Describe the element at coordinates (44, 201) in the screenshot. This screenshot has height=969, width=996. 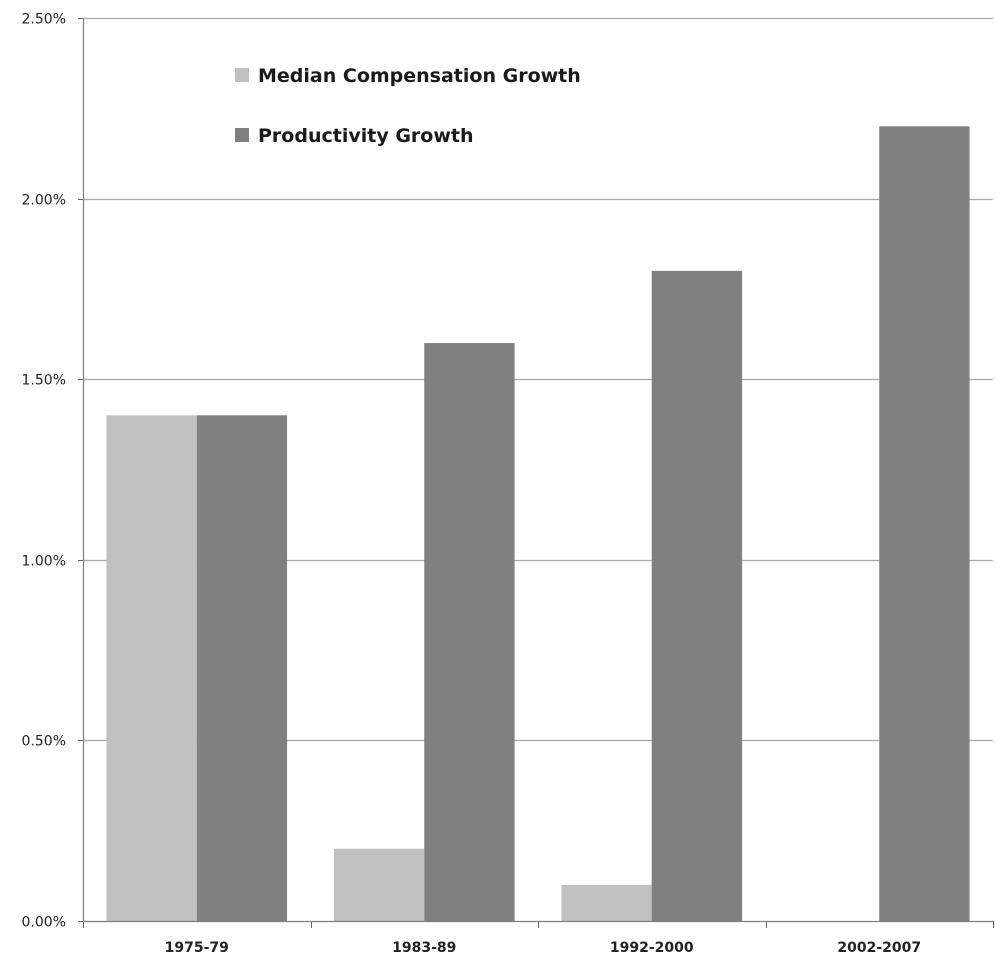
I see `y-tick-label: 2.00%` at that location.